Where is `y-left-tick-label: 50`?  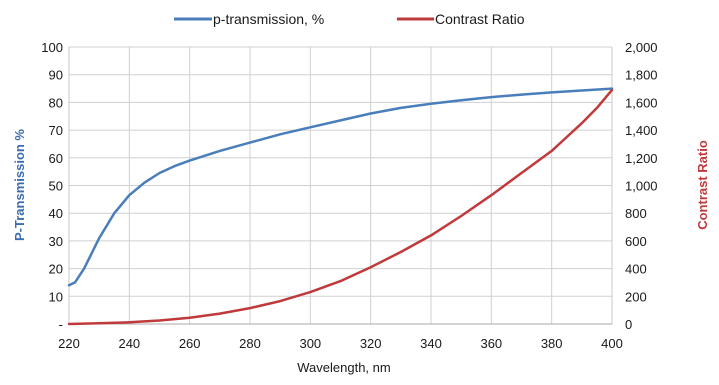
y-left-tick-label: 50 is located at coordinates (56, 186).